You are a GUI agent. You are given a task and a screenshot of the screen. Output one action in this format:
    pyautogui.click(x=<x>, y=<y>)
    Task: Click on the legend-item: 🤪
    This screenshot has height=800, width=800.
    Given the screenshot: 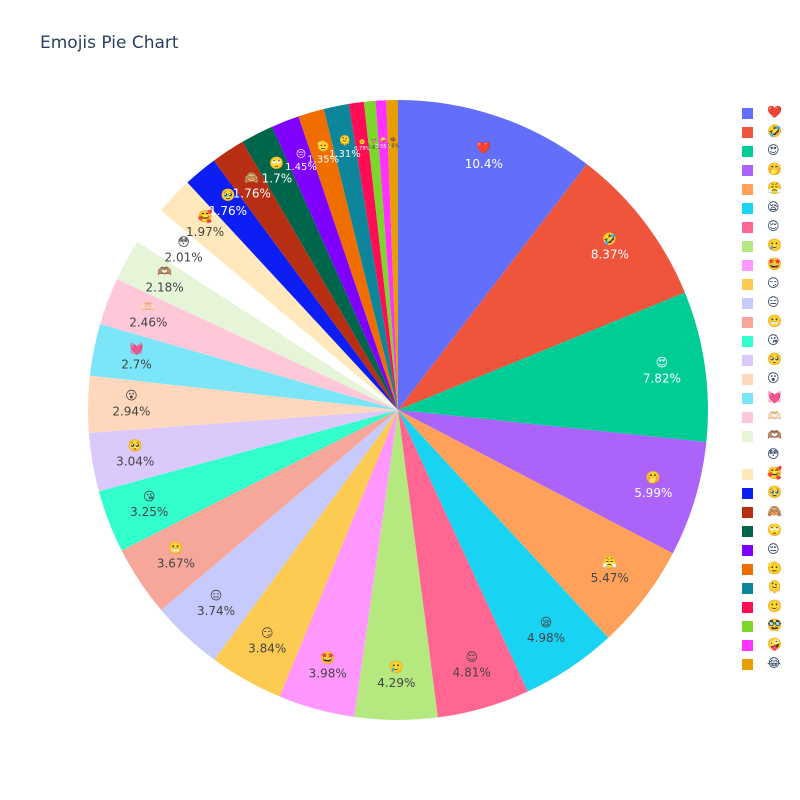 What is the action you would take?
    pyautogui.click(x=768, y=645)
    